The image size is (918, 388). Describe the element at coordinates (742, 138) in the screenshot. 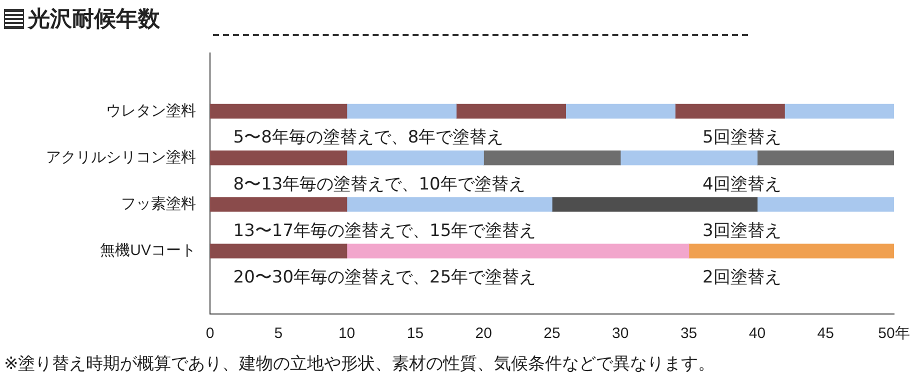

I see `annotation: 5回塗替え` at that location.